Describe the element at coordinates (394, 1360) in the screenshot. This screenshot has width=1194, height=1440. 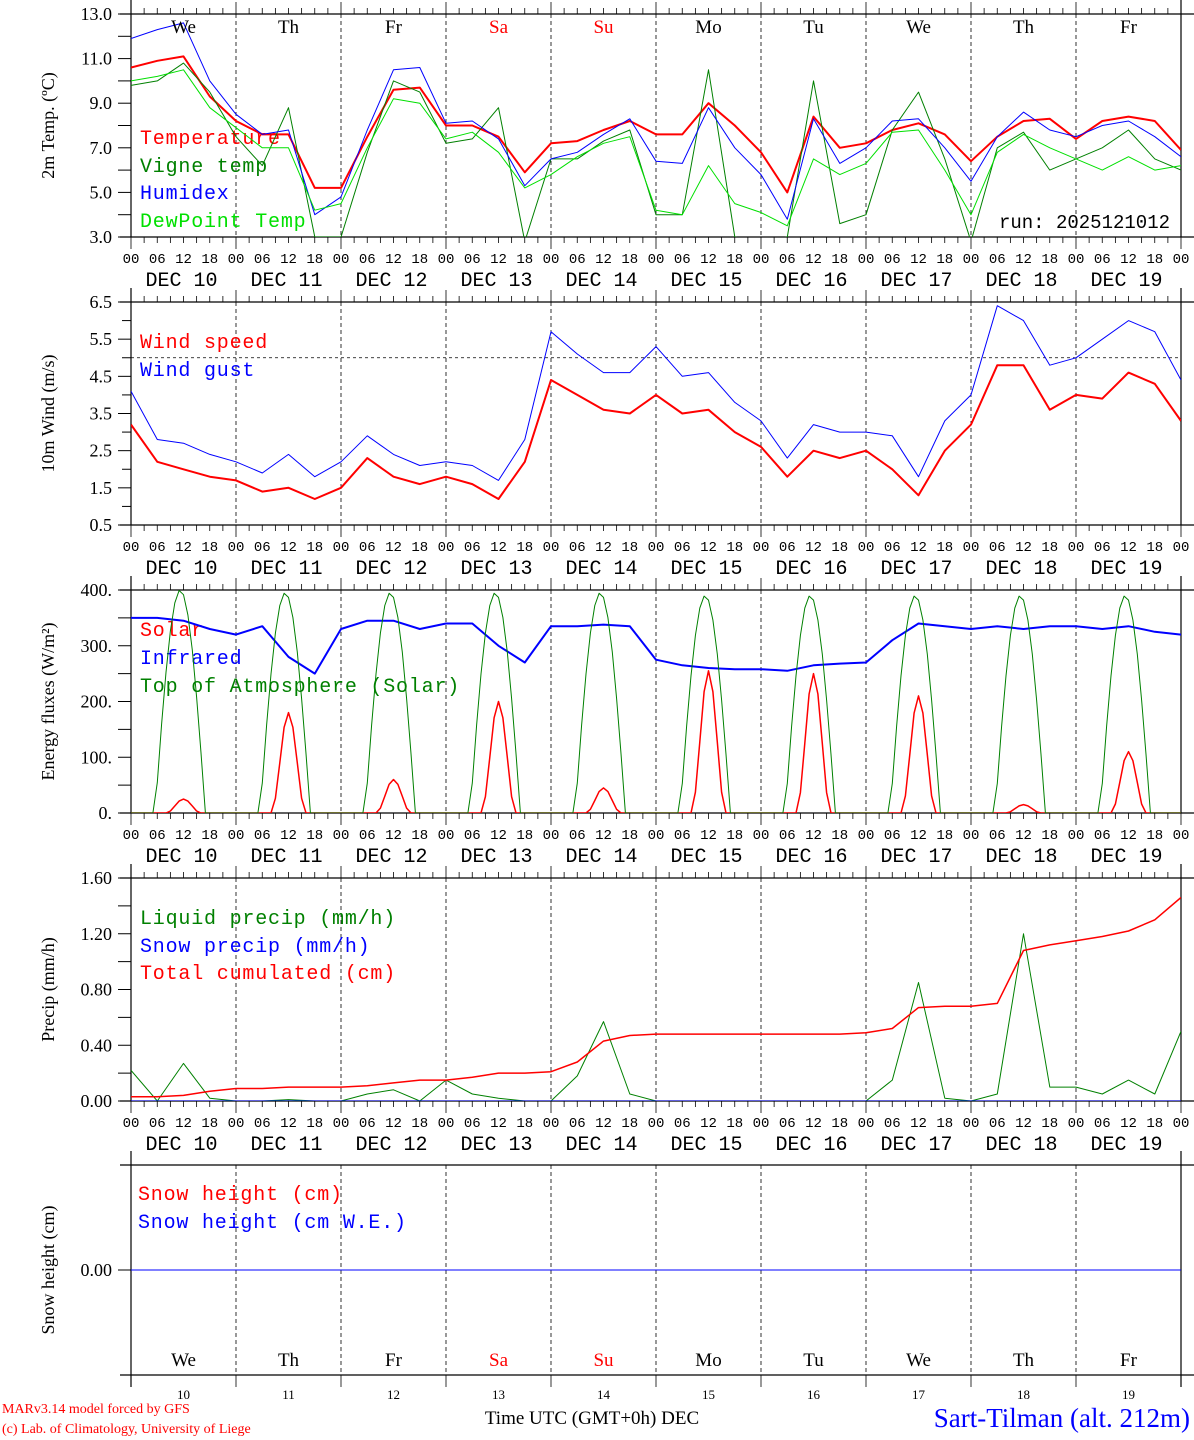
I see `weekday-label: Fr` at that location.